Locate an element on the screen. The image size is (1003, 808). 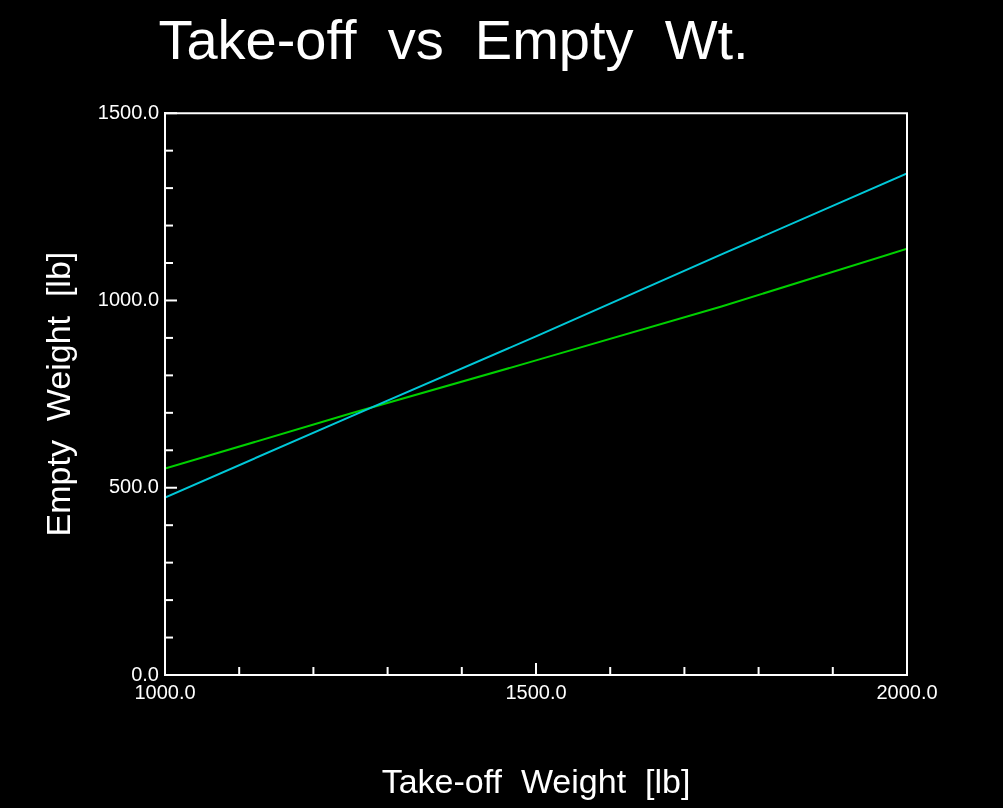
x-tick-label: 2000.0 is located at coordinates (907, 691).